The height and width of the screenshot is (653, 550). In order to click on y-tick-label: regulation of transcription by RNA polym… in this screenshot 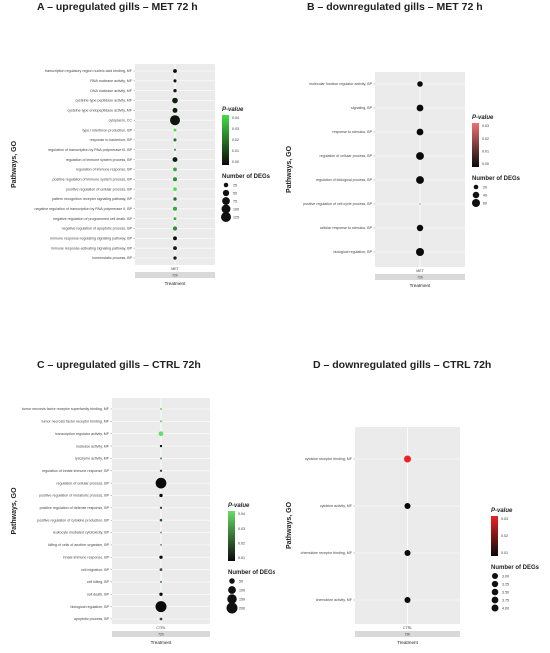, I will do `click(90, 150)`.